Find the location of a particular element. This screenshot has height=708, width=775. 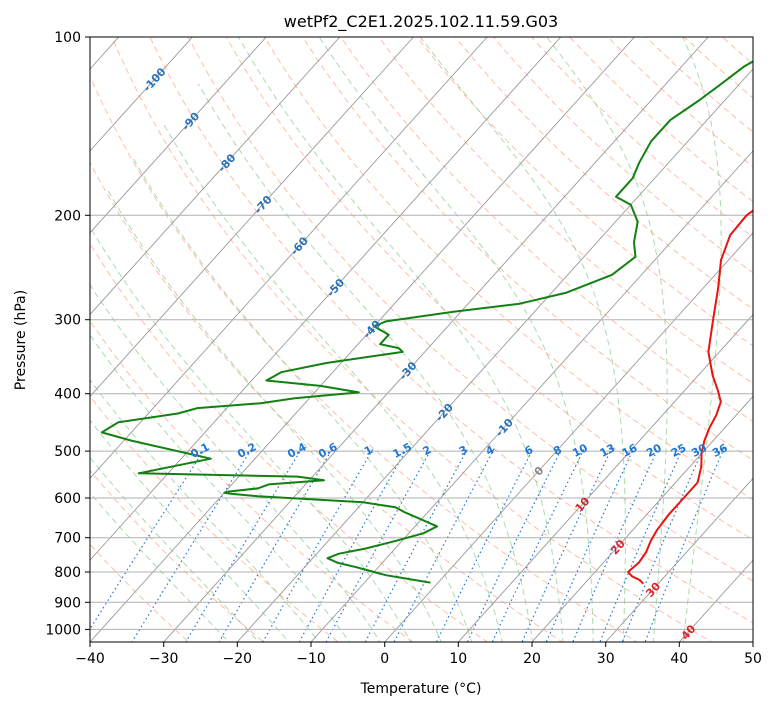

mixing-ratio-label: 36 is located at coordinates (720, 450).